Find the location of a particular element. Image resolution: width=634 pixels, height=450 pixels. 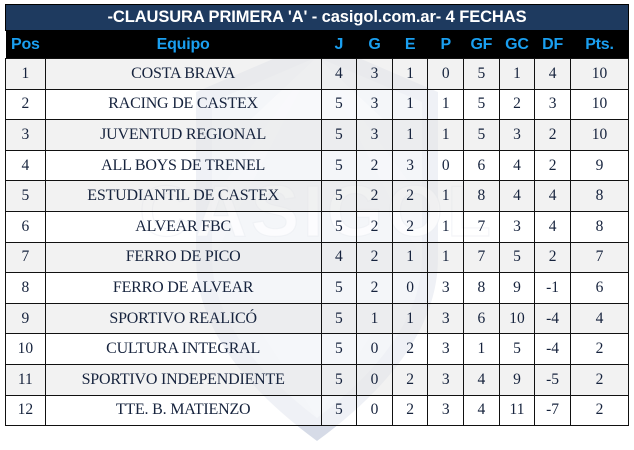

cell-df: 3 is located at coordinates (552, 104).